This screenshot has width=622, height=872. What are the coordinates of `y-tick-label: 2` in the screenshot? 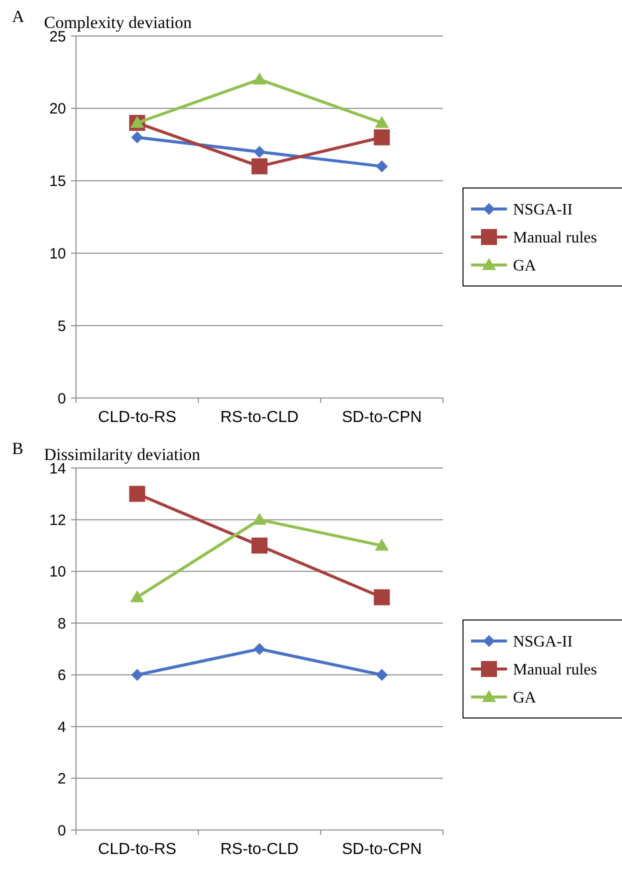 It's located at (62, 779).